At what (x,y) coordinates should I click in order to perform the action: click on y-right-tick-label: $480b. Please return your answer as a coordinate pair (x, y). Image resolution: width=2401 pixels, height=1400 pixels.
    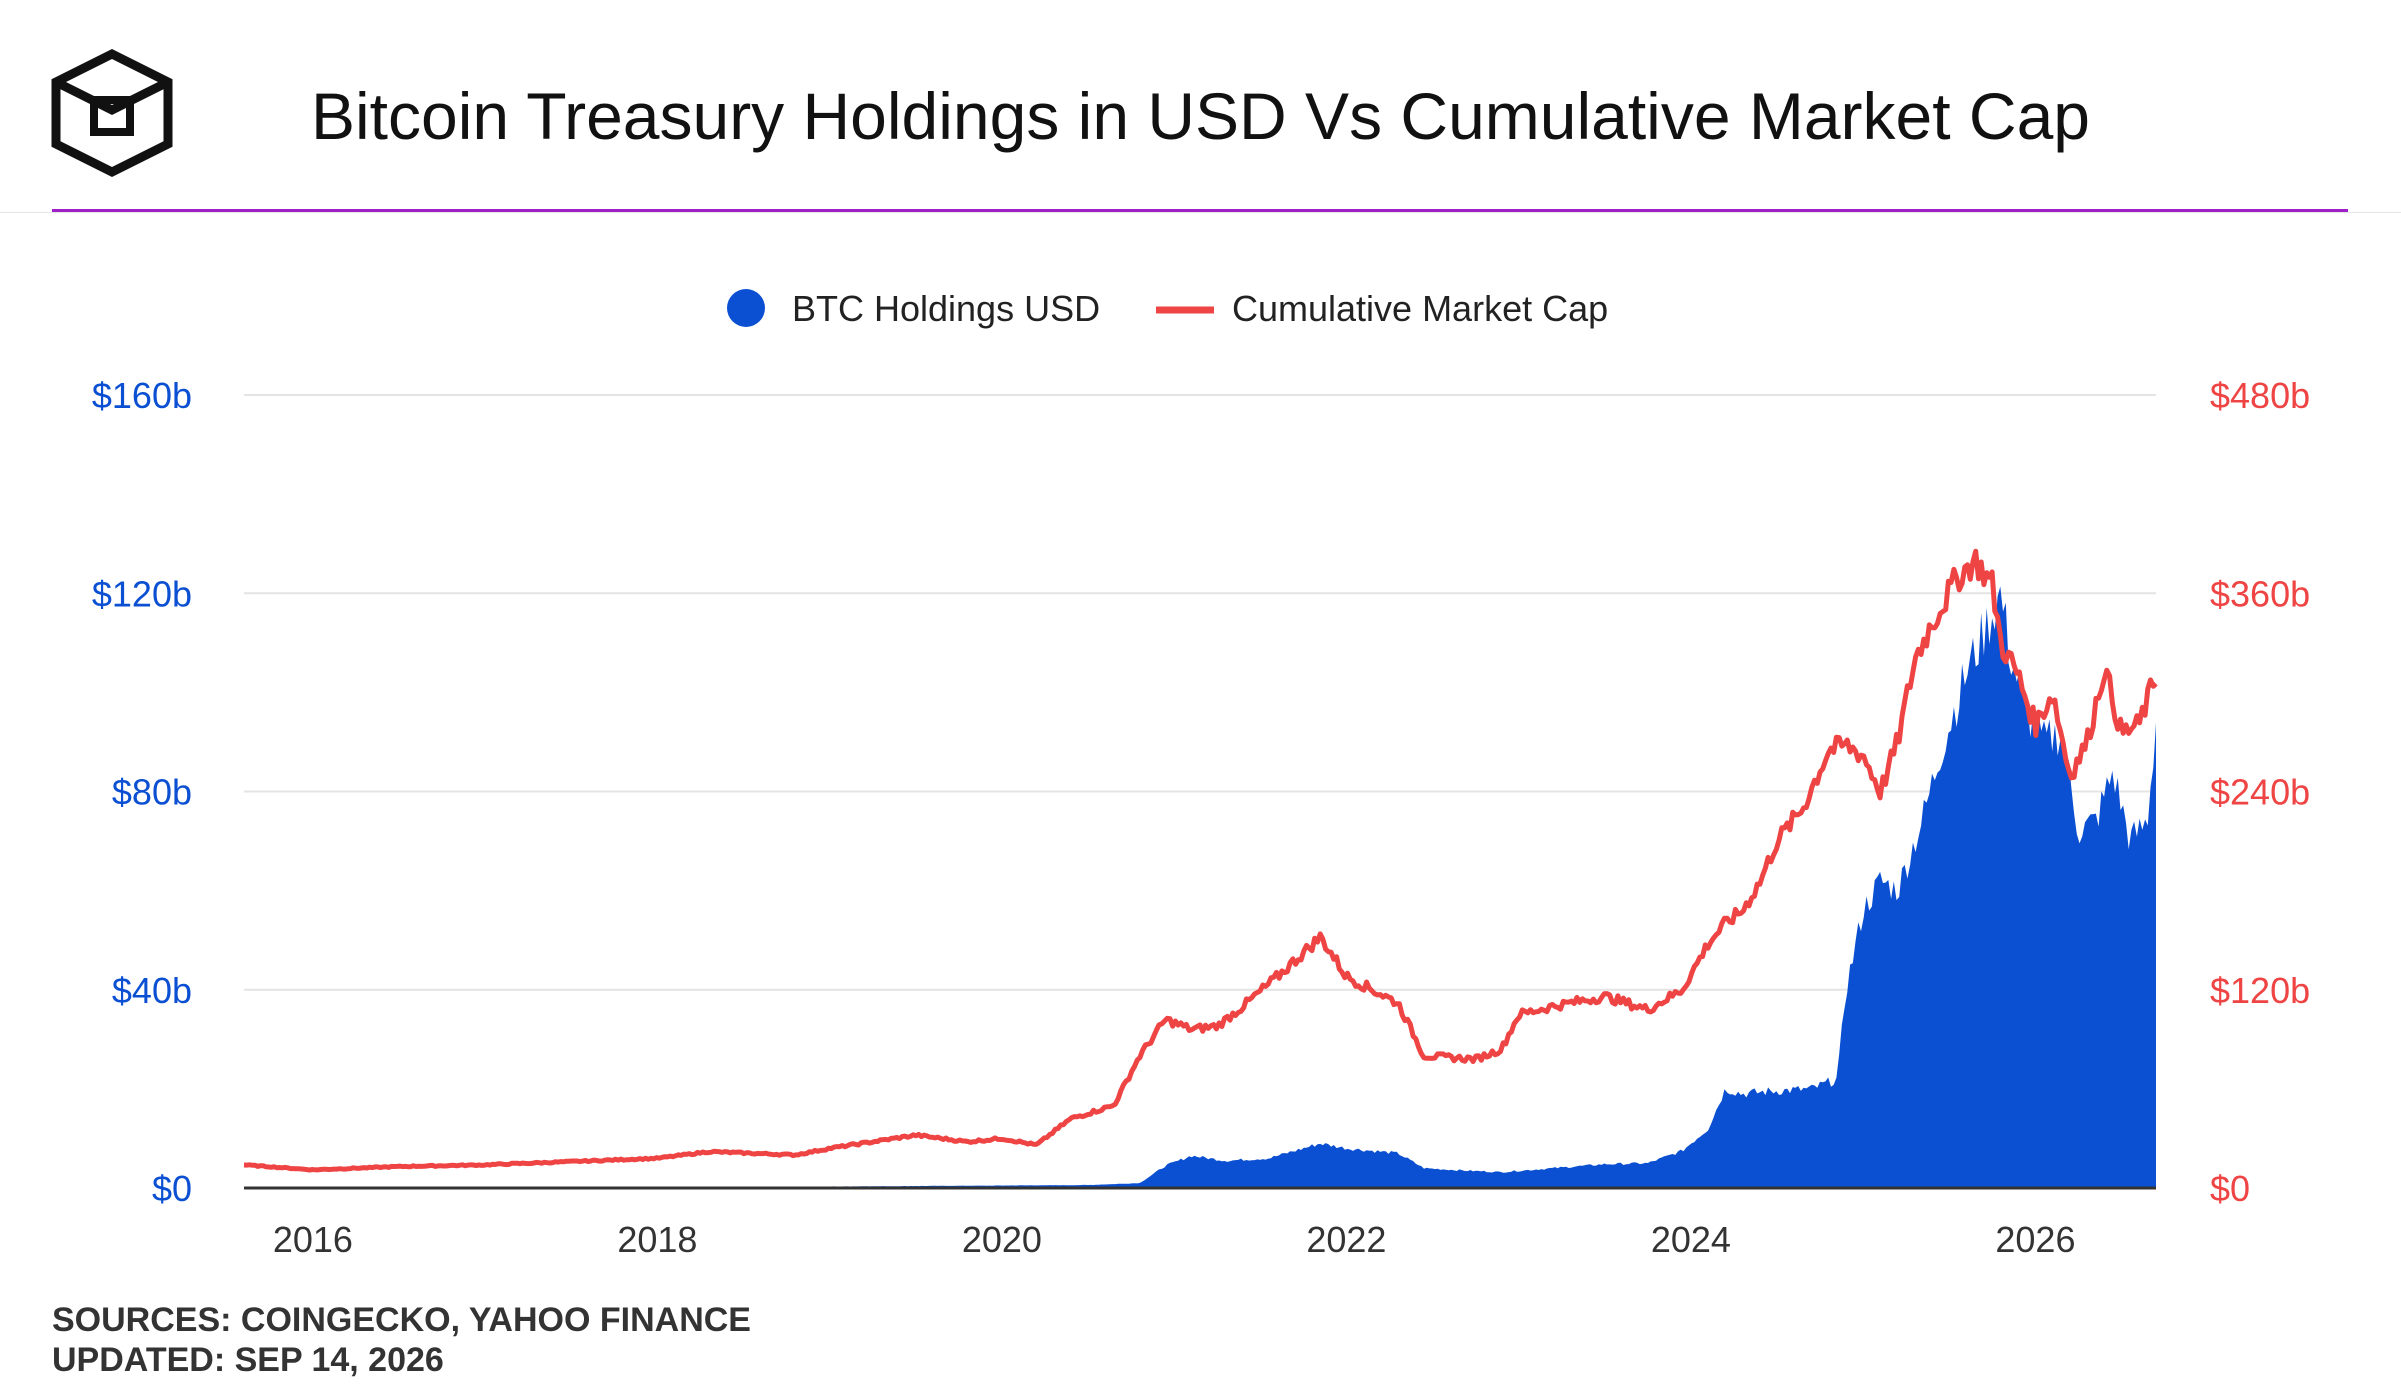
    Looking at the image, I should click on (2260, 395).